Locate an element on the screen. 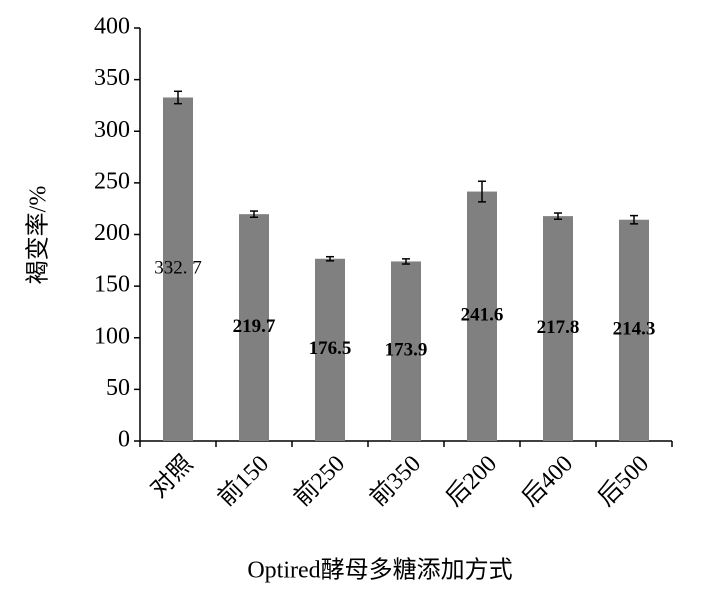  x-tick-label: 前350 is located at coordinates (396, 481).